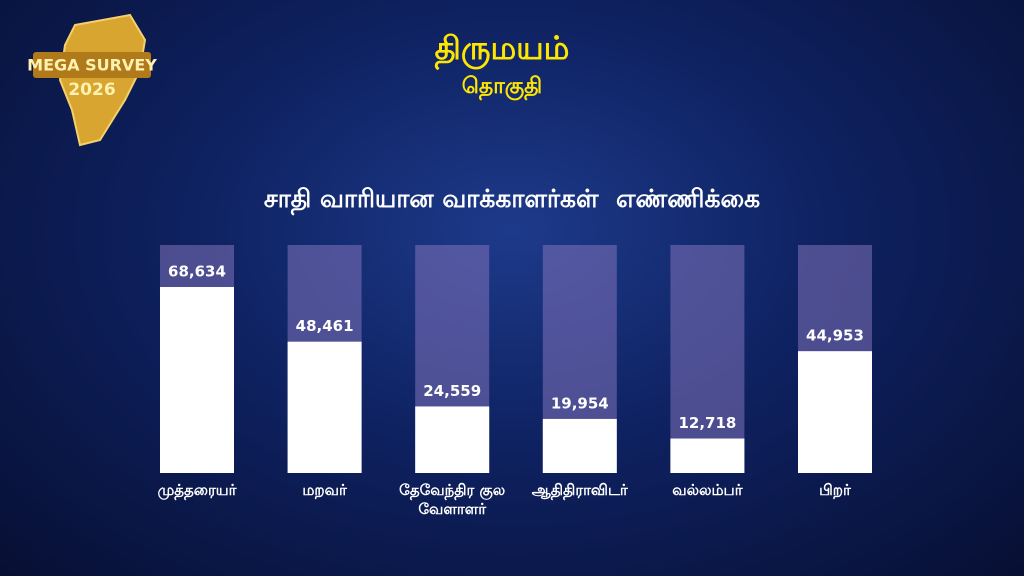 The image size is (1024, 576). What do you see at coordinates (835, 336) in the screenshot?
I see `value-label: 44,953` at bounding box center [835, 336].